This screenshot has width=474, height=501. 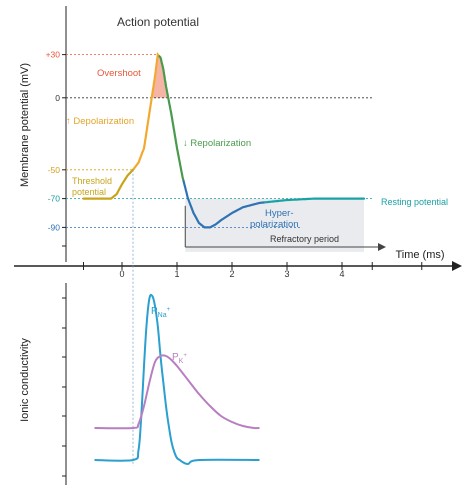 What do you see at coordinates (231, 274) in the screenshot?
I see `x-tick-label: 2` at bounding box center [231, 274].